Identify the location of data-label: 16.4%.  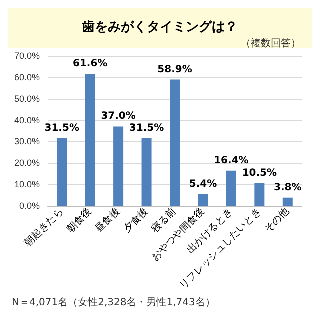
(231, 160).